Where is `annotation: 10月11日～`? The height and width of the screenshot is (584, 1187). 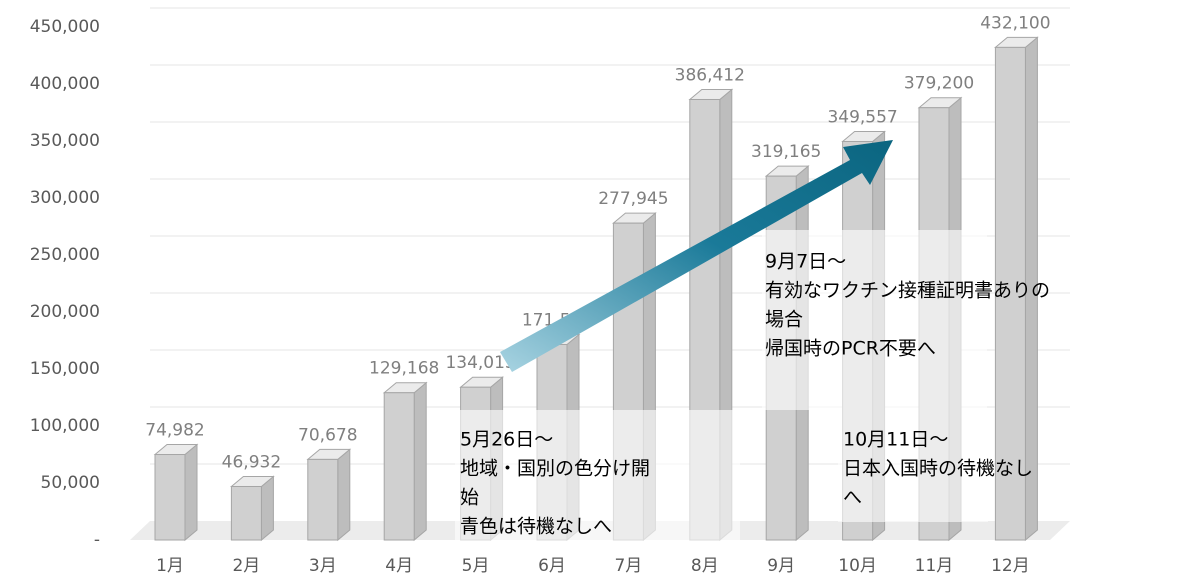
annotation: 10月11日～ is located at coordinates (895, 440).